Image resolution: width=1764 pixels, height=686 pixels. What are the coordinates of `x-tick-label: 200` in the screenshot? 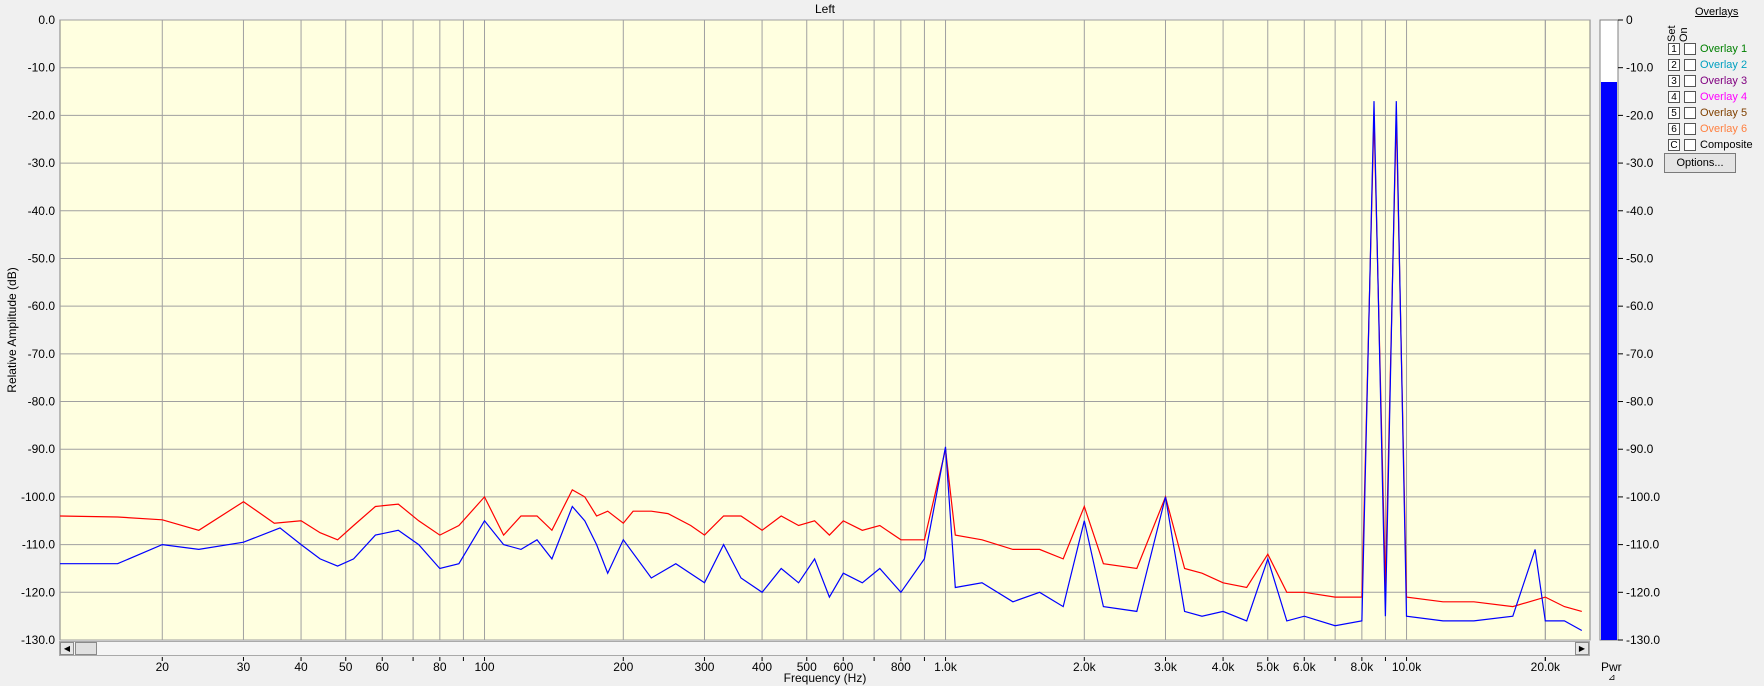 It's located at (623, 667).